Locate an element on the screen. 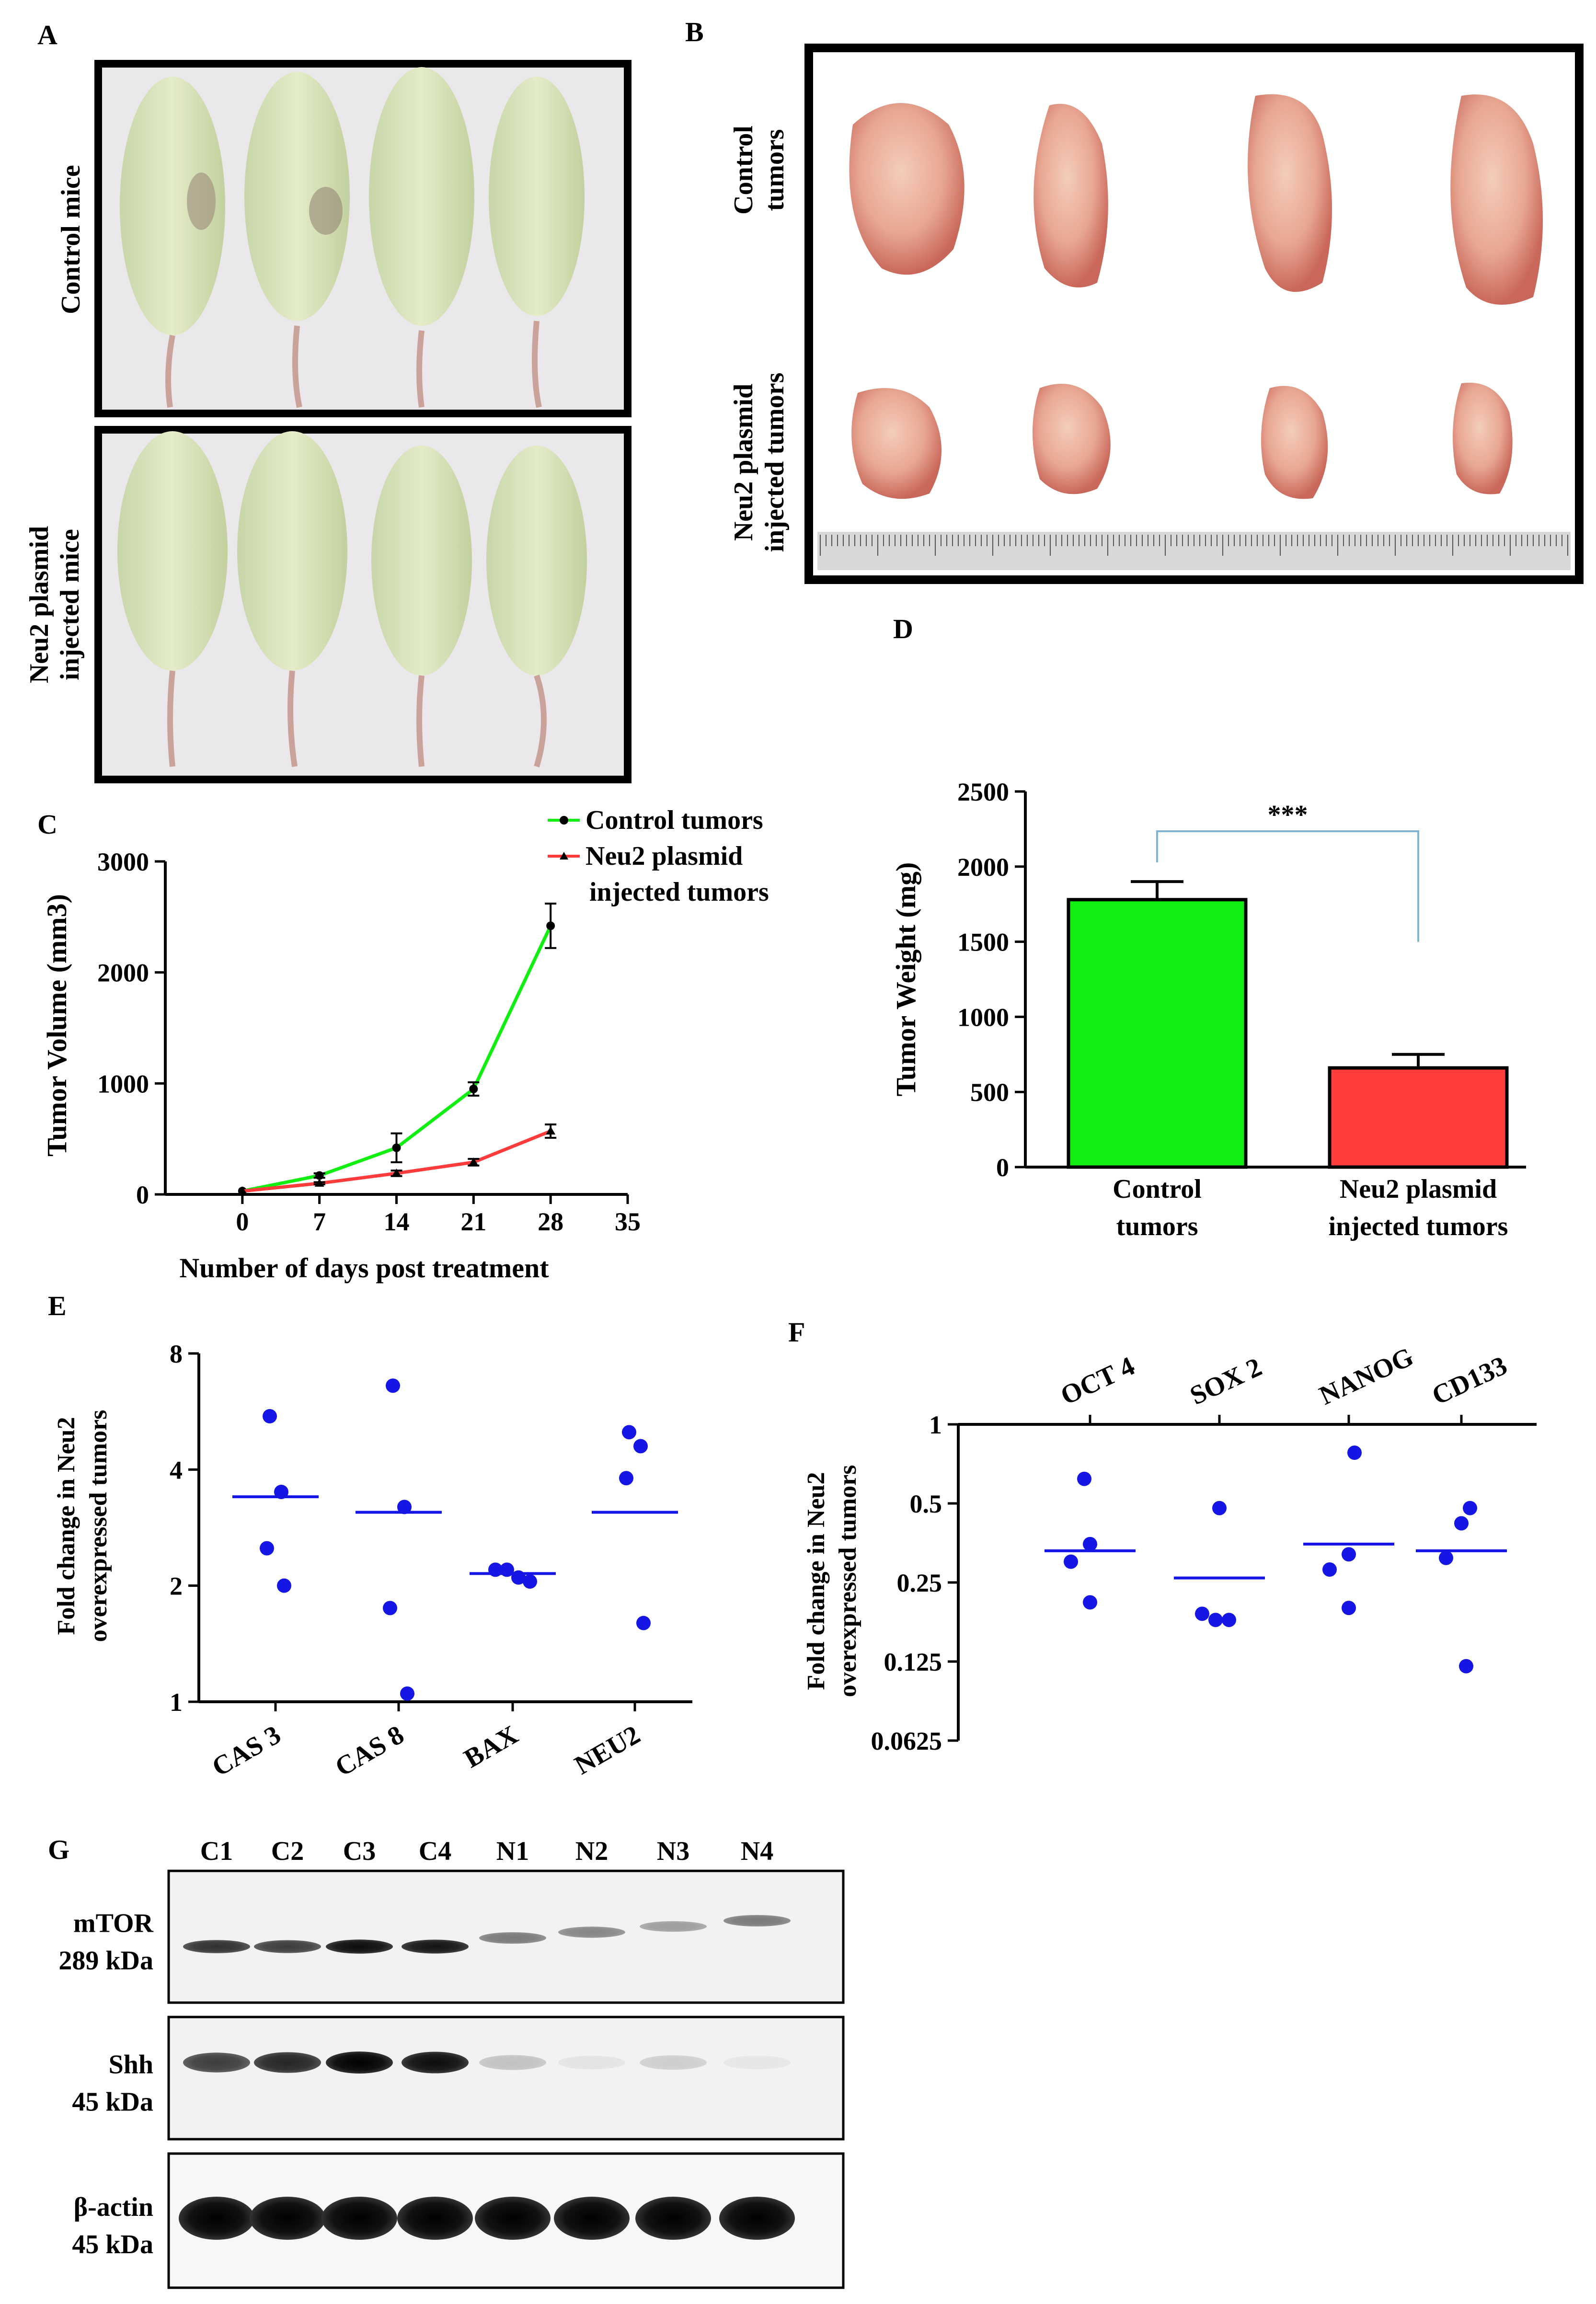  e-category-label: NEU2 is located at coordinates (607, 1751).